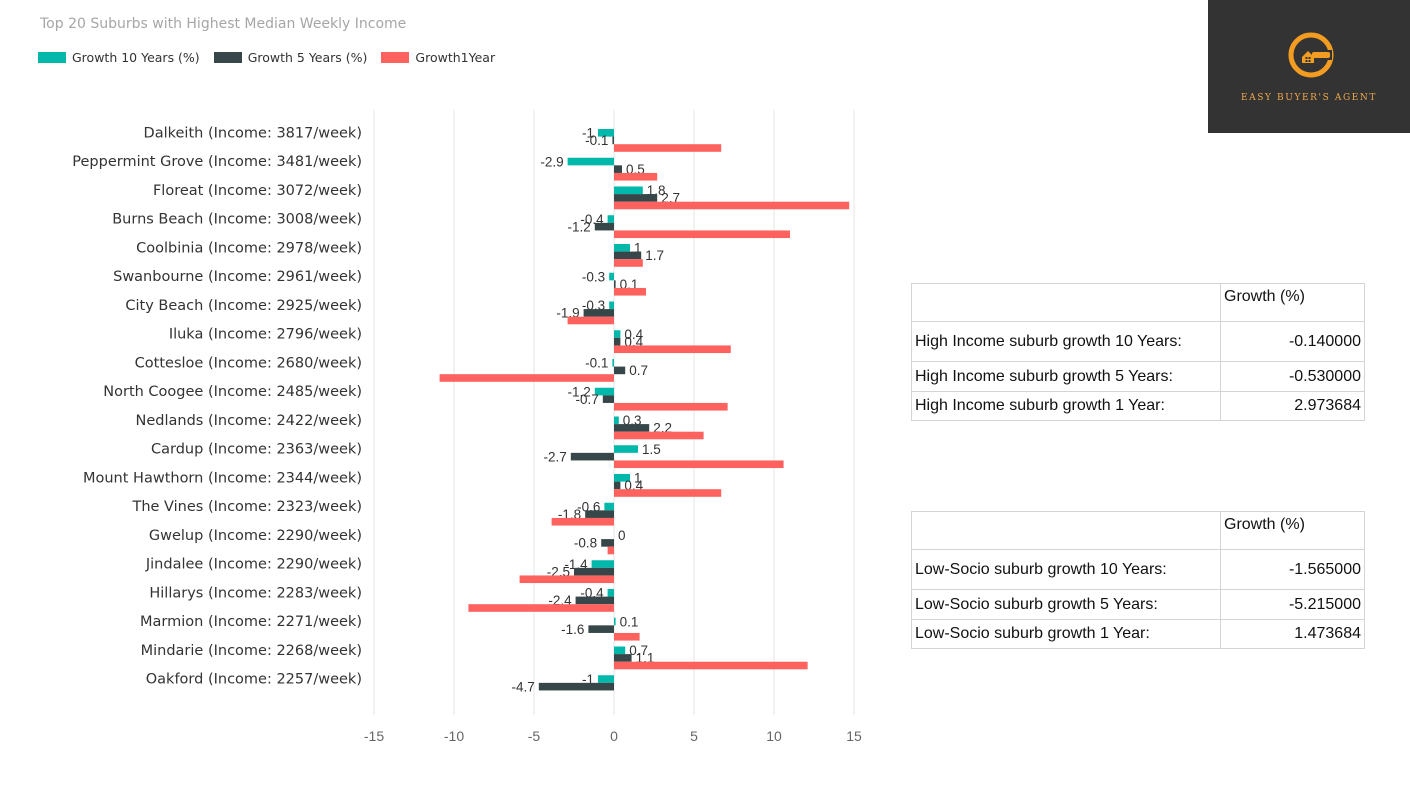 The width and height of the screenshot is (1410, 800). What do you see at coordinates (253, 133) in the screenshot?
I see `category-label: Dalkeith (Income: 3817/week)` at bounding box center [253, 133].